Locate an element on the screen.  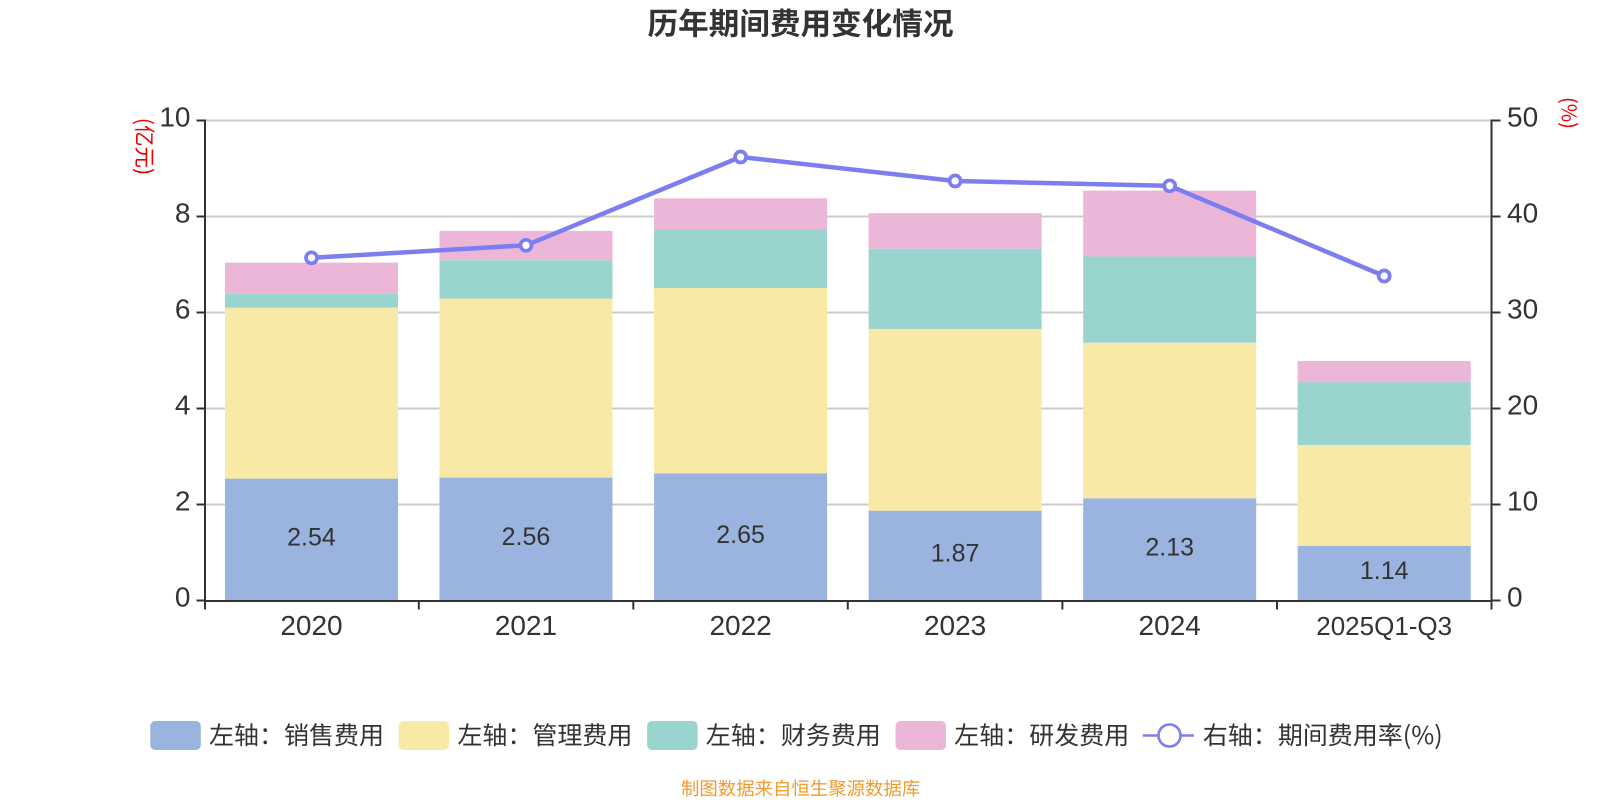
svg-text: 2 is located at coordinates (183, 500).